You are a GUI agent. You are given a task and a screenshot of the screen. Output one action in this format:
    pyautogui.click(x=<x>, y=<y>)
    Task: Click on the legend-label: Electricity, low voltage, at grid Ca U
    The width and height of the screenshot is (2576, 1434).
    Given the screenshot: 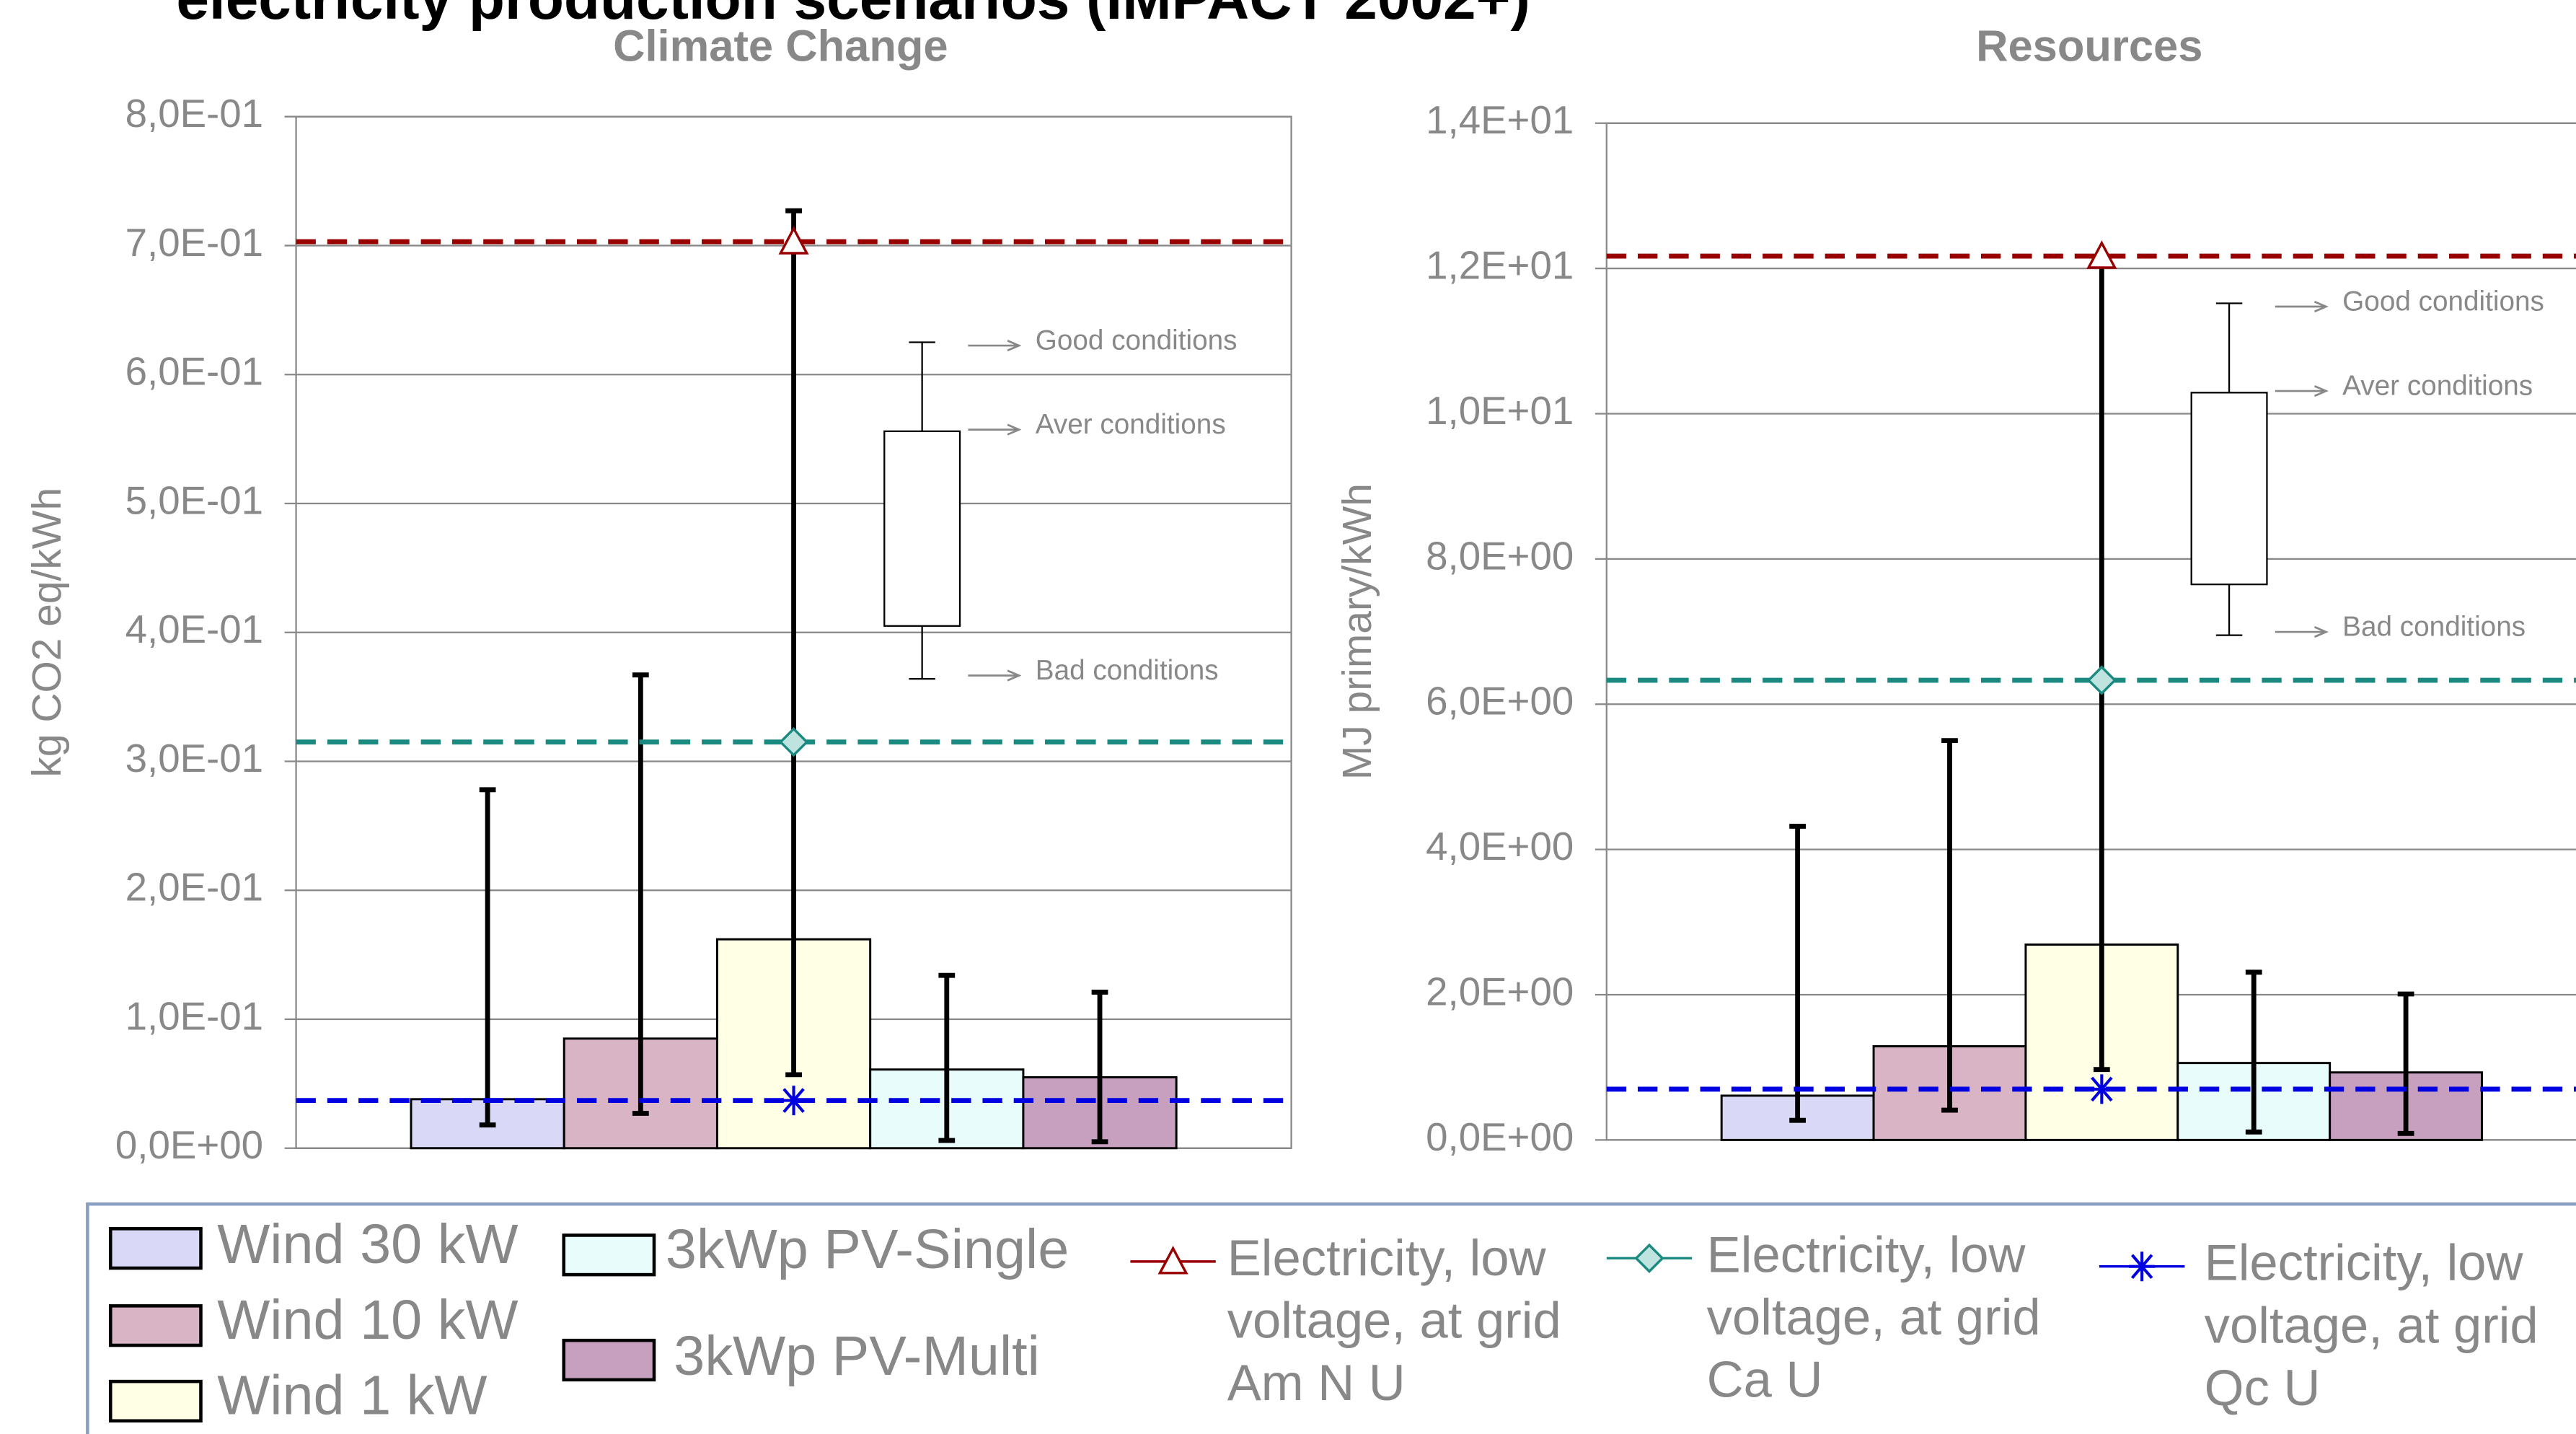 What is the action you would take?
    pyautogui.click(x=1881, y=1316)
    